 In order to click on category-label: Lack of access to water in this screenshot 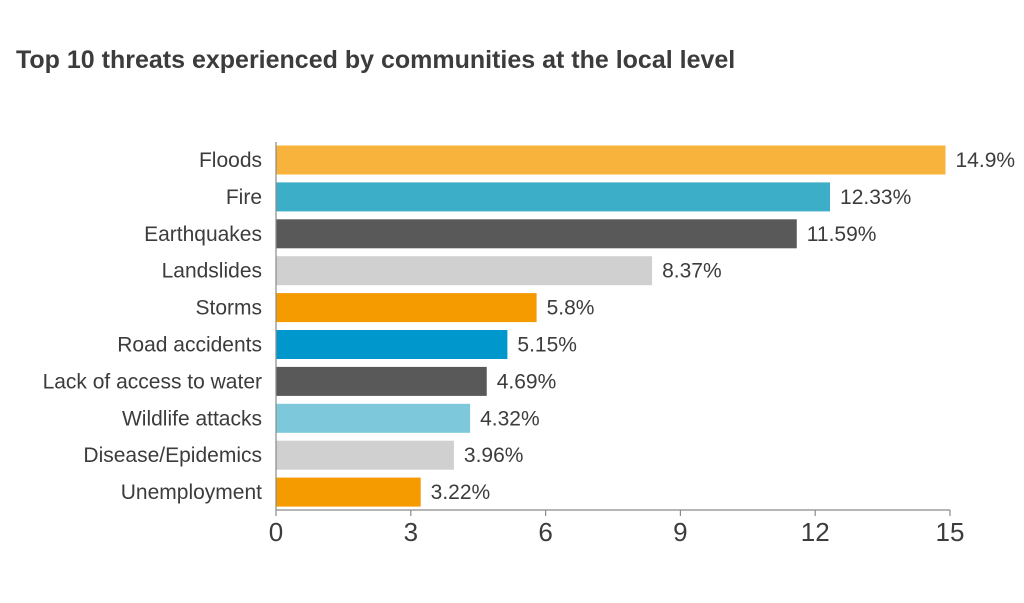, I will do `click(152, 381)`.